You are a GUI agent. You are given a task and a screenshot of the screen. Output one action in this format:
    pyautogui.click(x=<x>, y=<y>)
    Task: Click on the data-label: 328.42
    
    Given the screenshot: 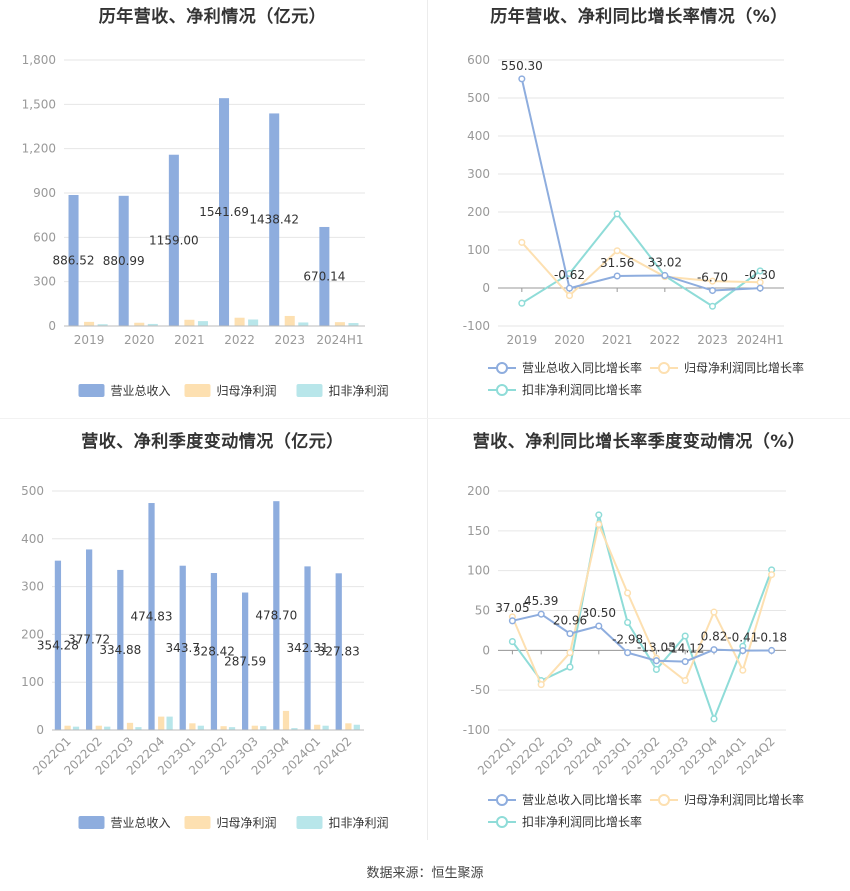 What is the action you would take?
    pyautogui.click(x=214, y=652)
    